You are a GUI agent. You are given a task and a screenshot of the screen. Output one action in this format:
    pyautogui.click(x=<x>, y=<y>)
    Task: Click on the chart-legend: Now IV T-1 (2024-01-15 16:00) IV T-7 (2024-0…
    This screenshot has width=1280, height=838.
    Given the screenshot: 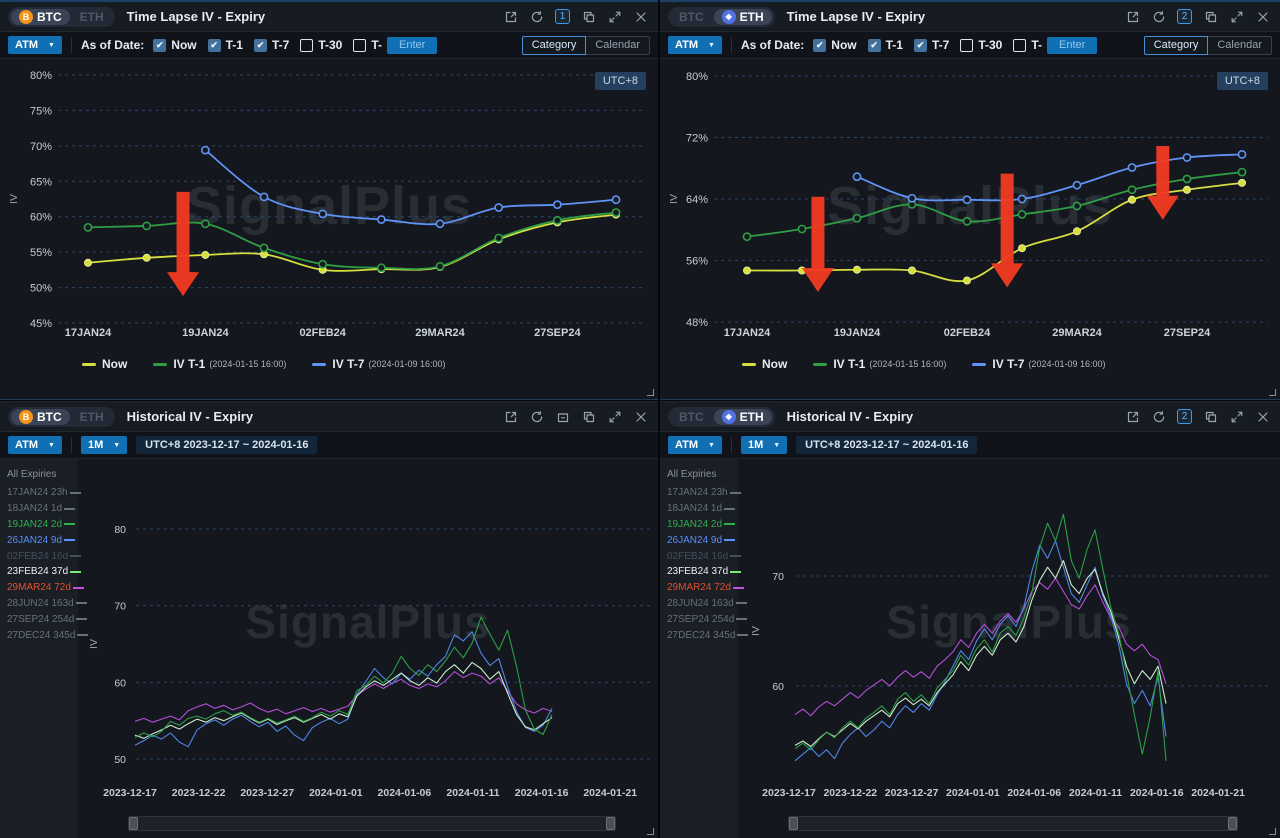 What is the action you would take?
    pyautogui.click(x=924, y=364)
    